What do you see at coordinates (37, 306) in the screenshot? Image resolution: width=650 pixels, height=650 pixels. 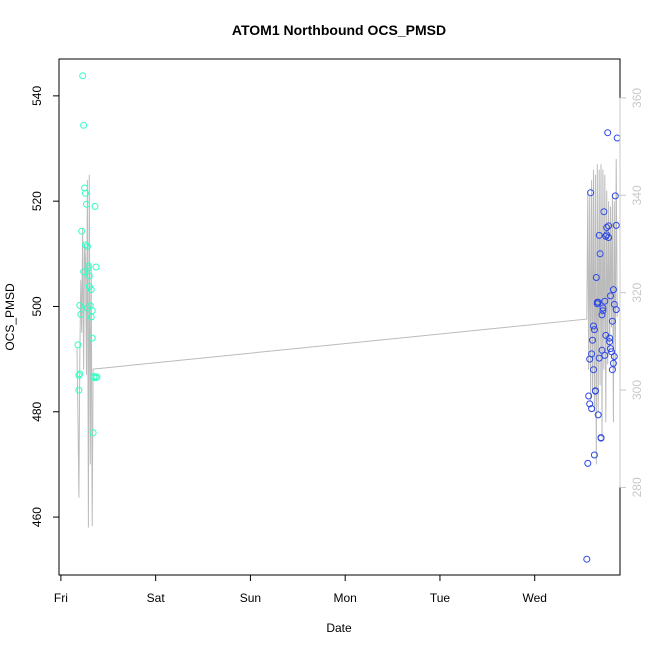 I see `y-tick-label: 500` at bounding box center [37, 306].